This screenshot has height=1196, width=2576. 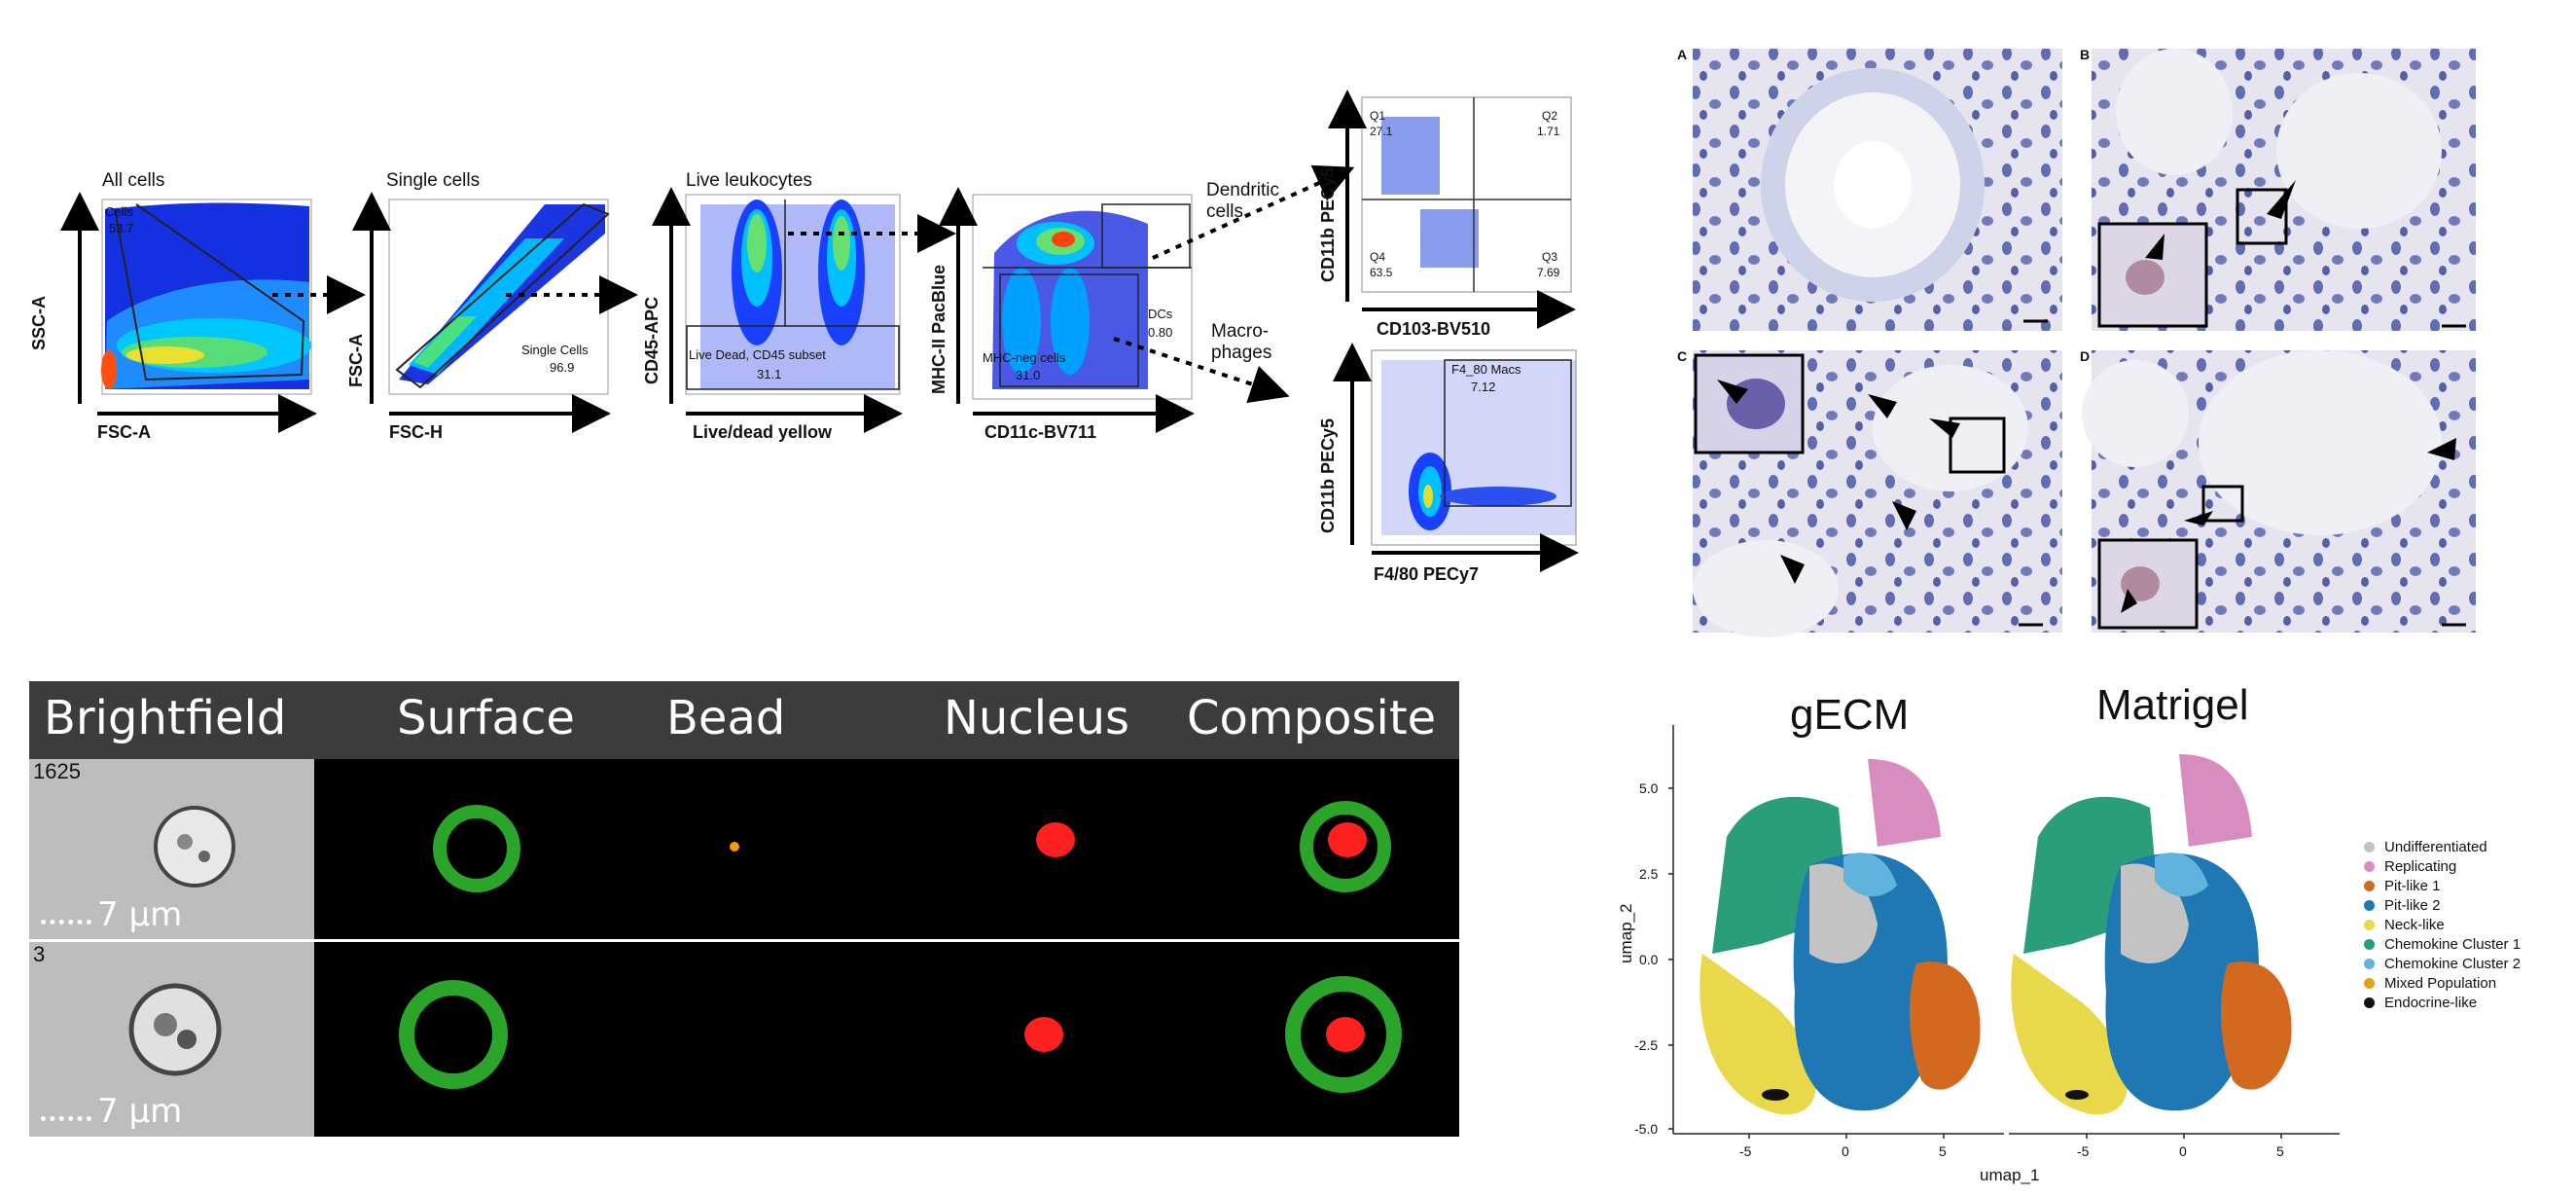 I want to click on quad-q4: Q4, so click(x=1378, y=257).